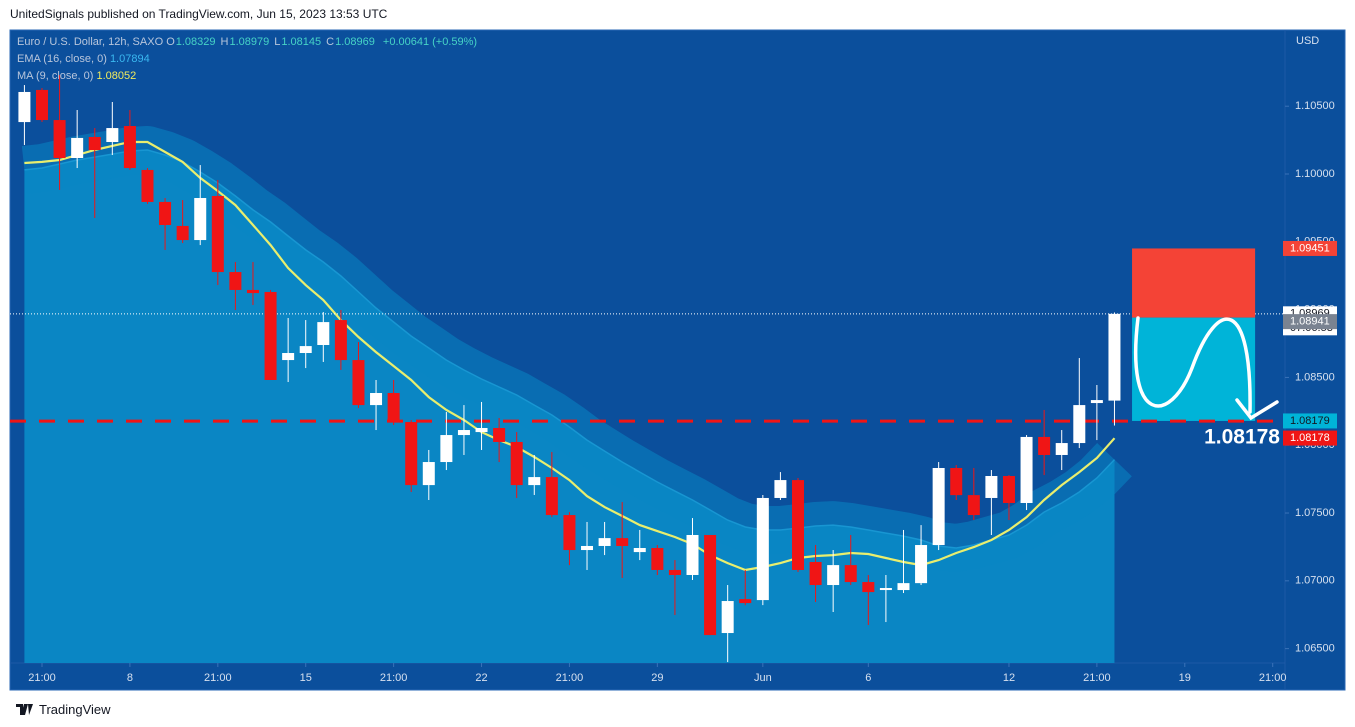 This screenshot has height=727, width=1355. I want to click on stop-price-tag-bg, so click(1310, 248).